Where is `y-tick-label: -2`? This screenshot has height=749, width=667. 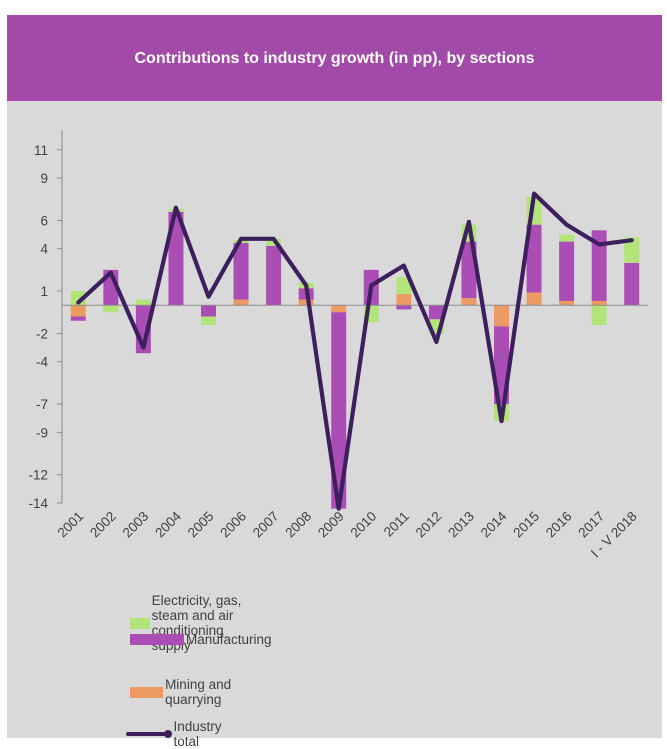
y-tick-label: -2 is located at coordinates (42, 333).